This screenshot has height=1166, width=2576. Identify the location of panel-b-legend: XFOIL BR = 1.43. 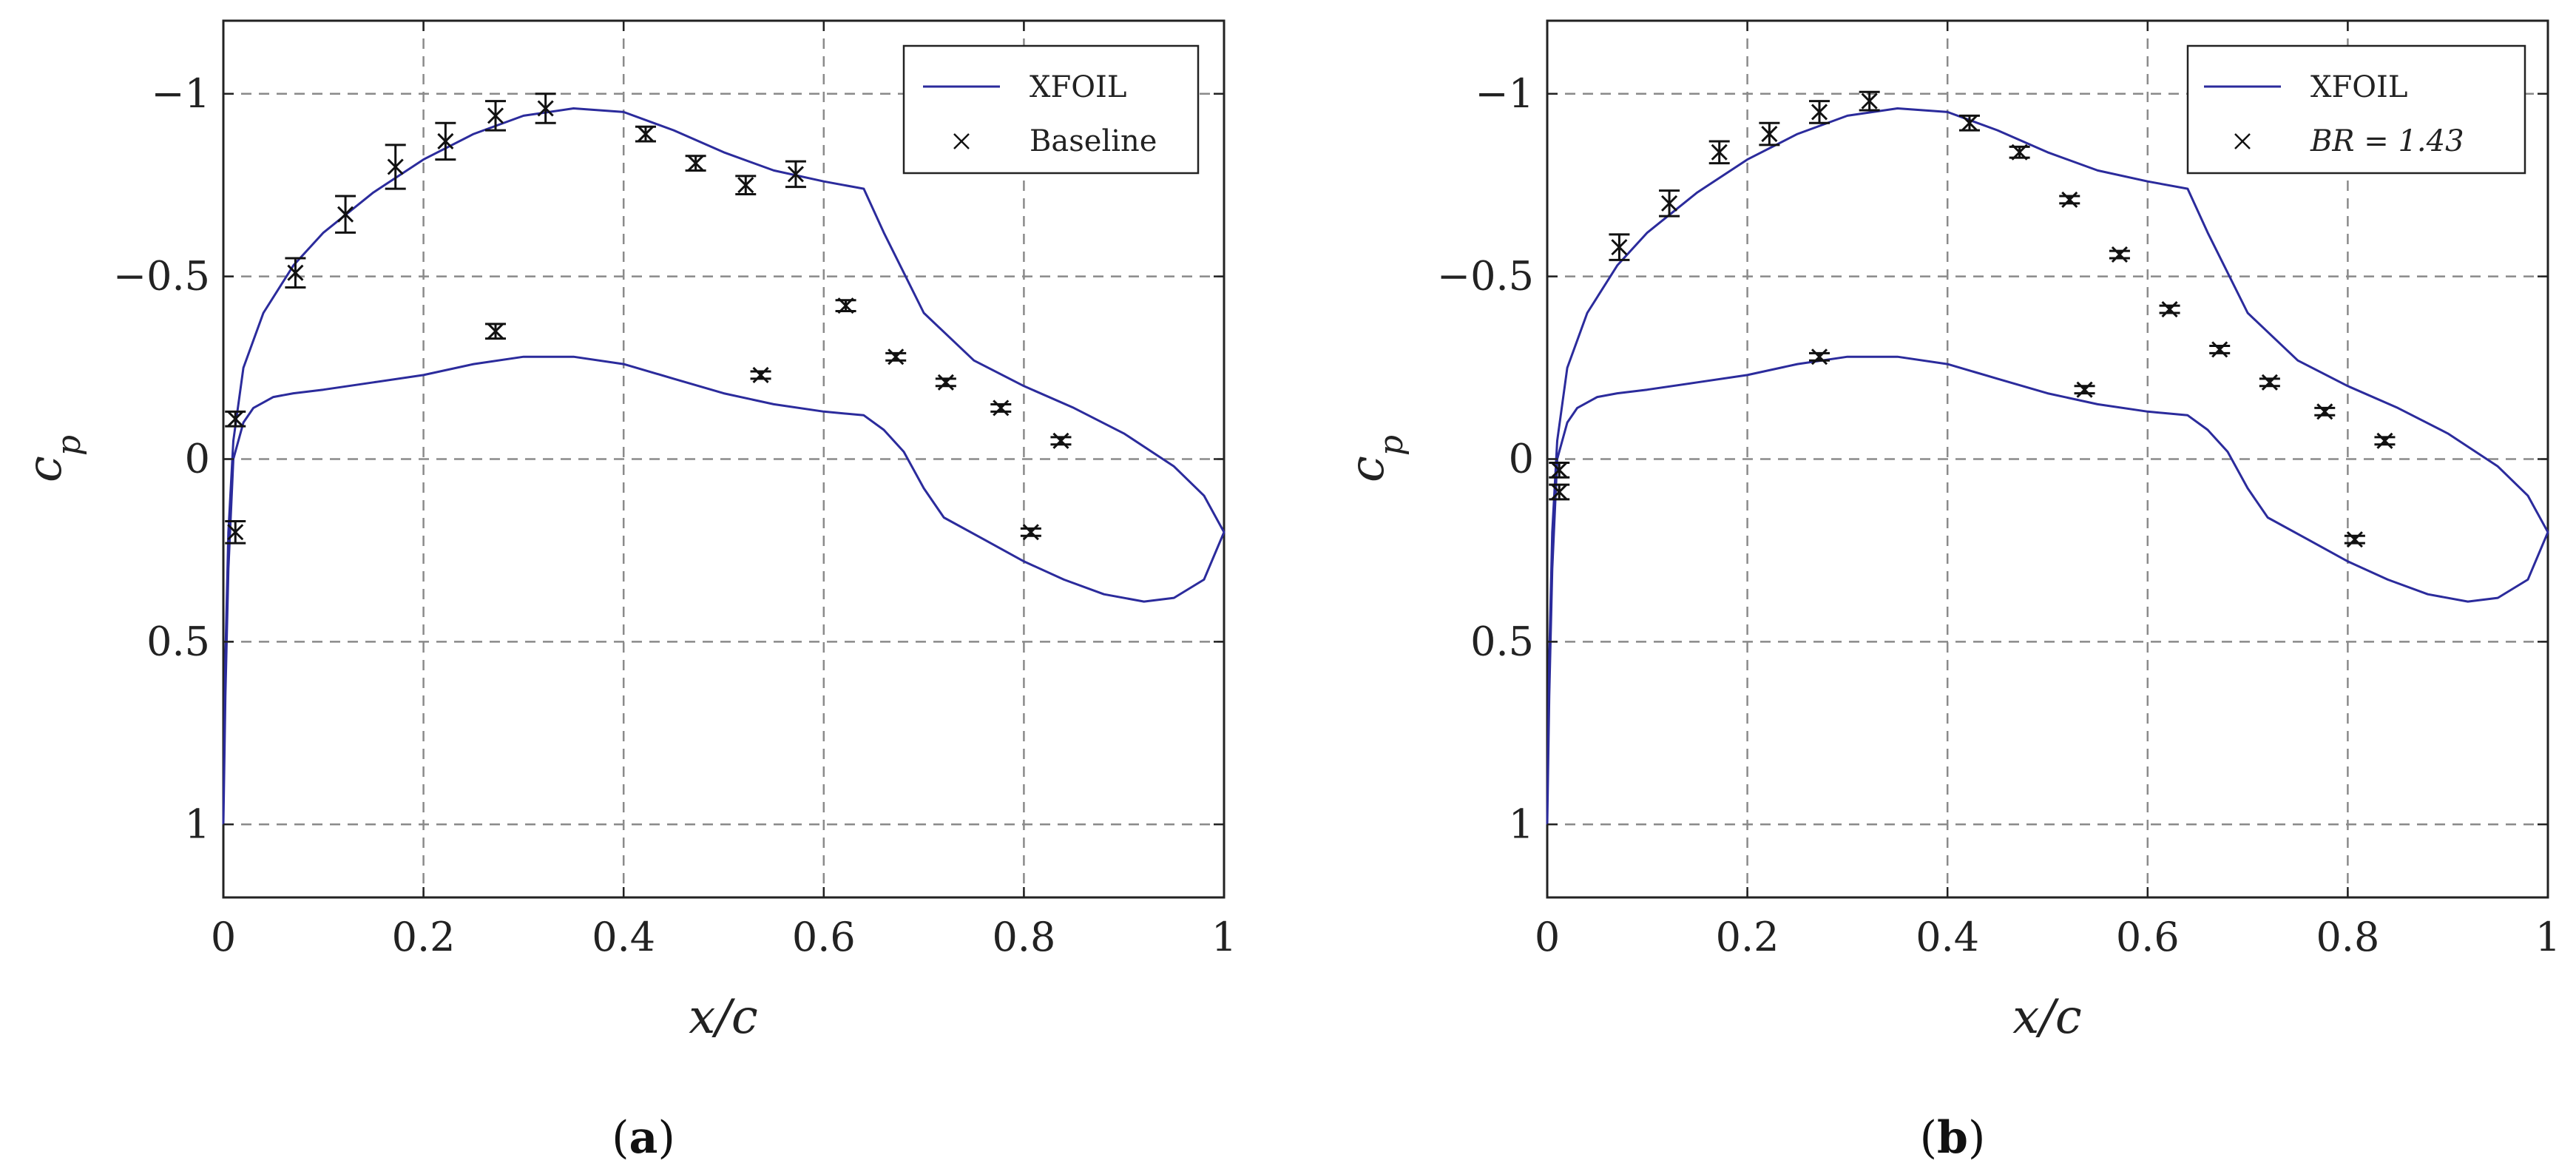
(2356, 109).